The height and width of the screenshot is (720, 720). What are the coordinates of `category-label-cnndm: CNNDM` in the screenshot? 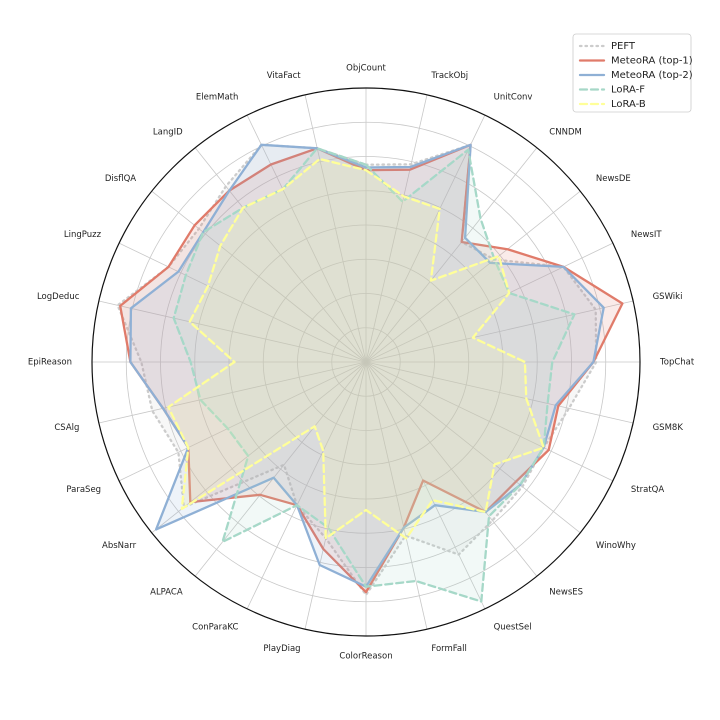 It's located at (565, 133).